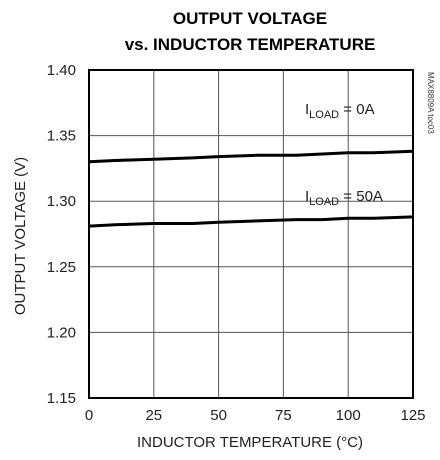  I want to click on x-tick-label: 75, so click(283, 415).